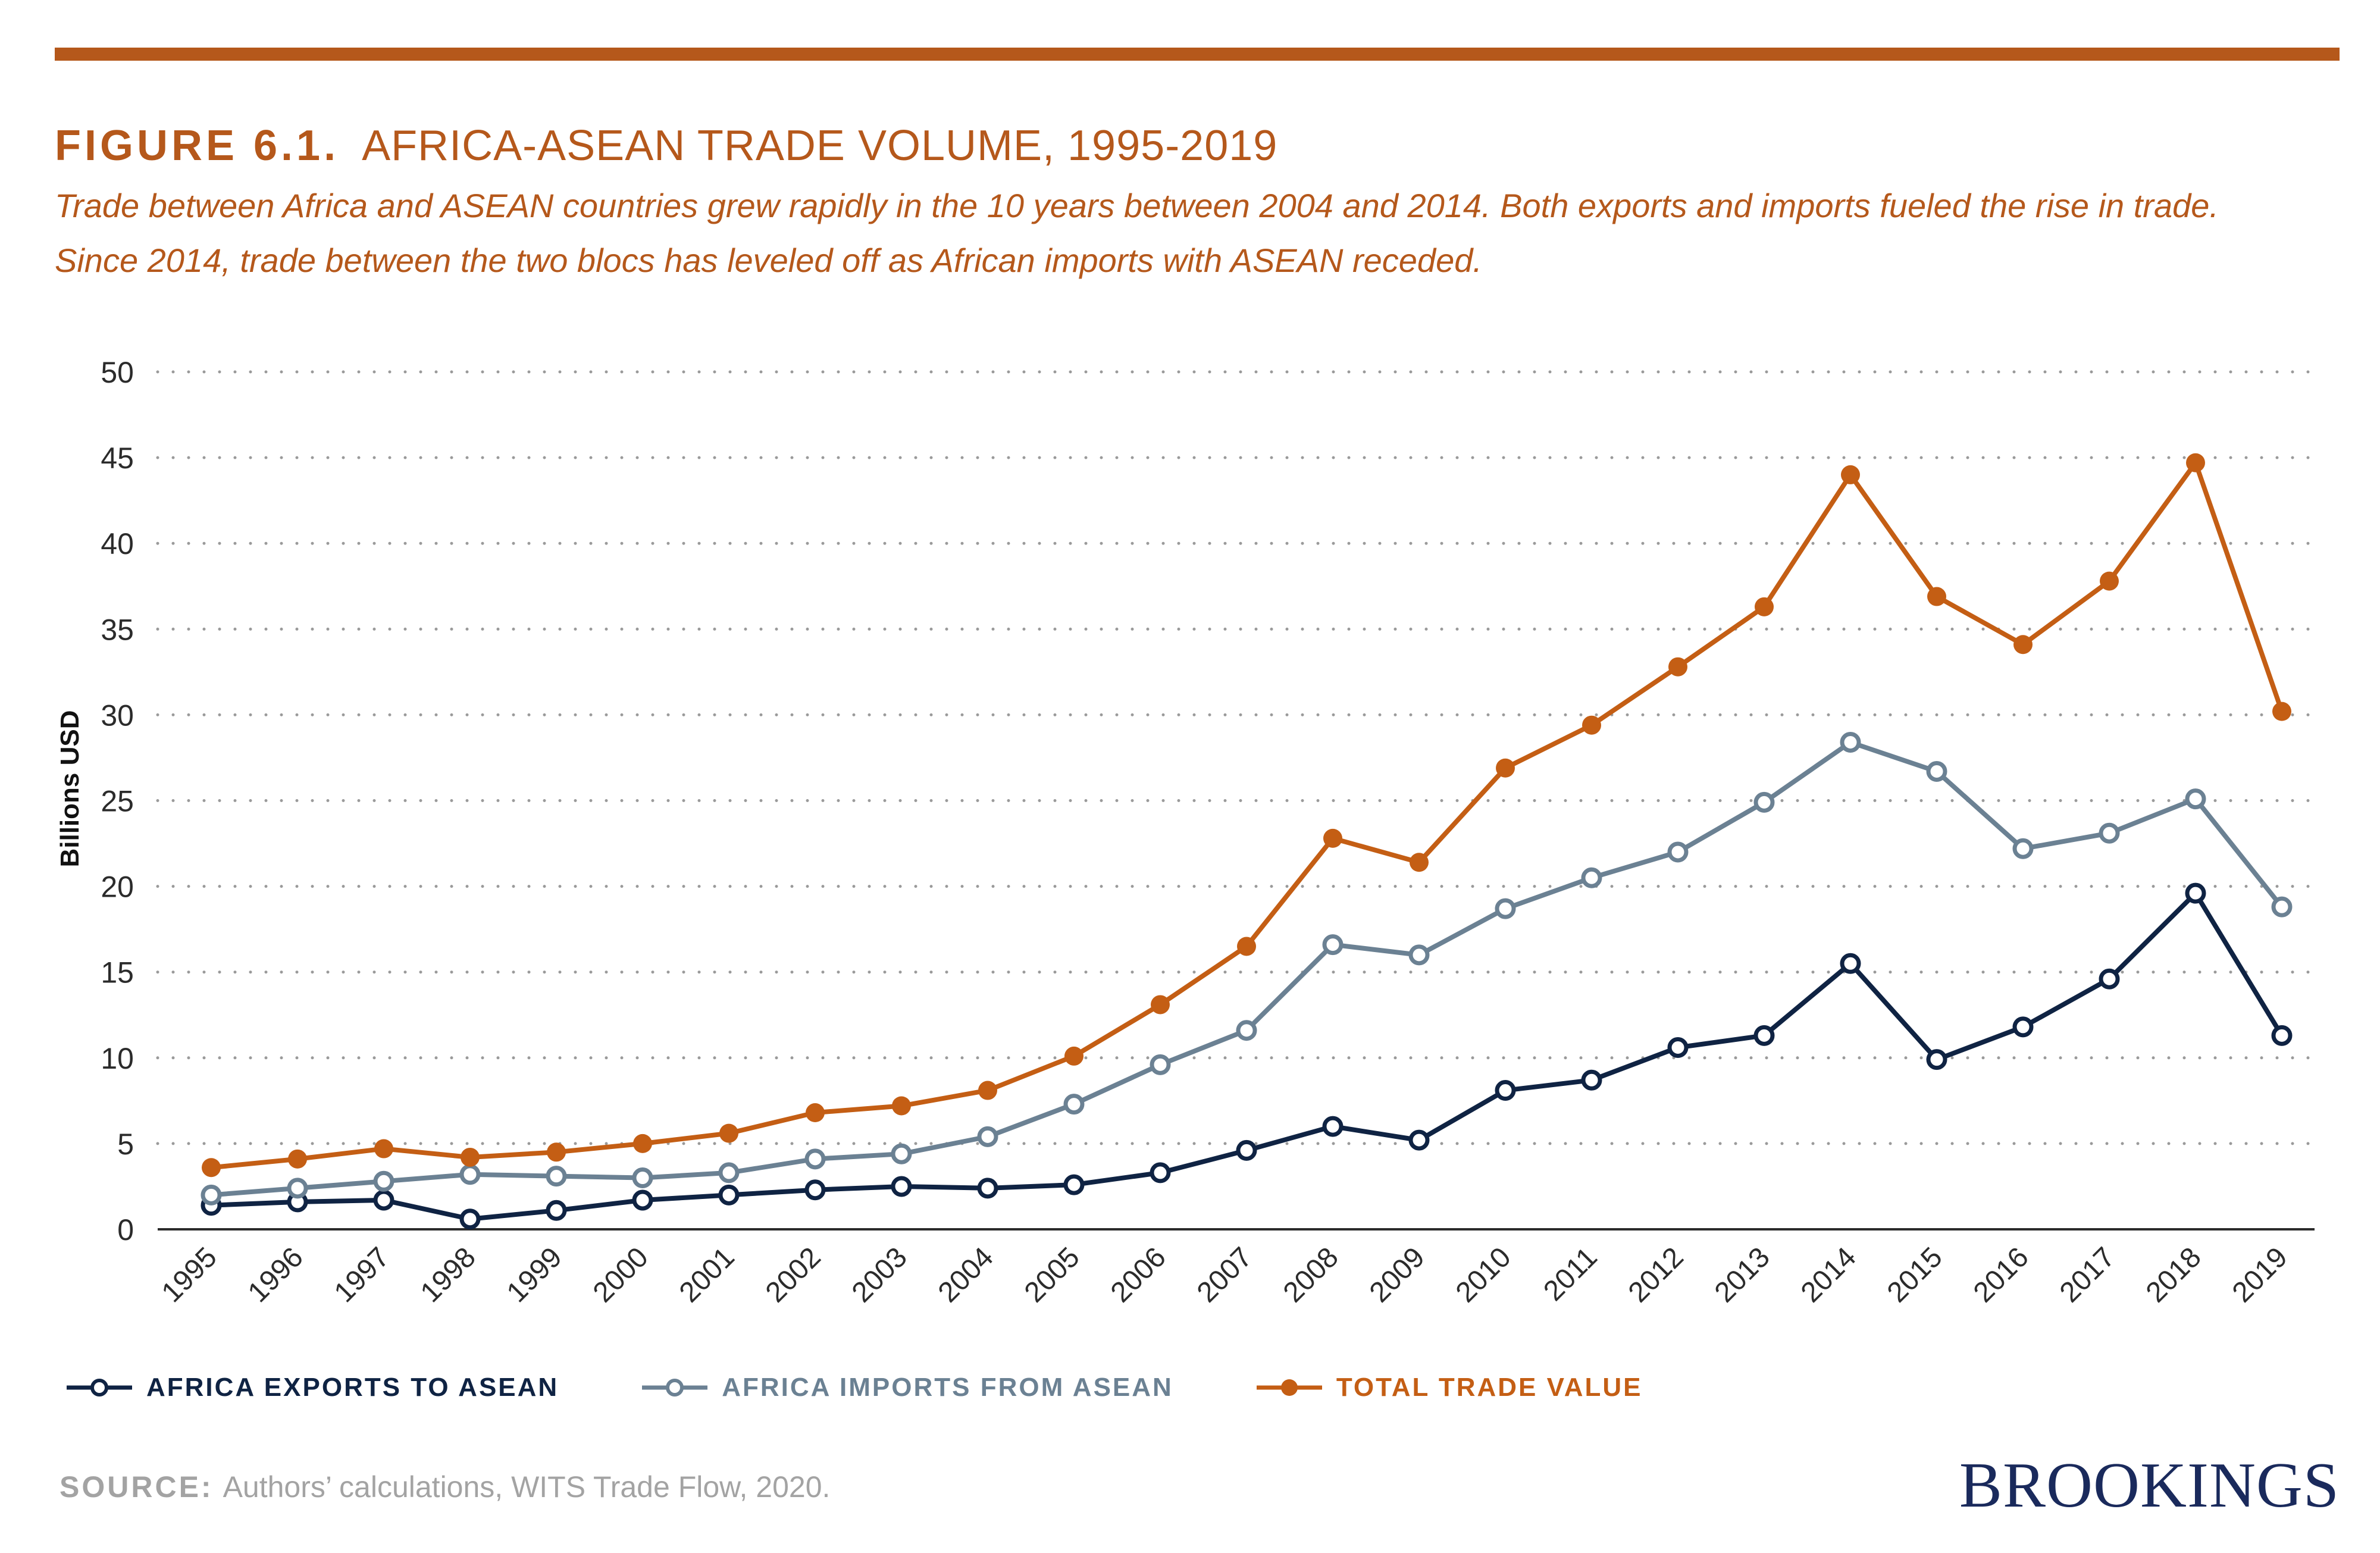 The height and width of the screenshot is (1553, 2380). What do you see at coordinates (125, 1144) in the screenshot?
I see `y-tick-label: 5` at bounding box center [125, 1144].